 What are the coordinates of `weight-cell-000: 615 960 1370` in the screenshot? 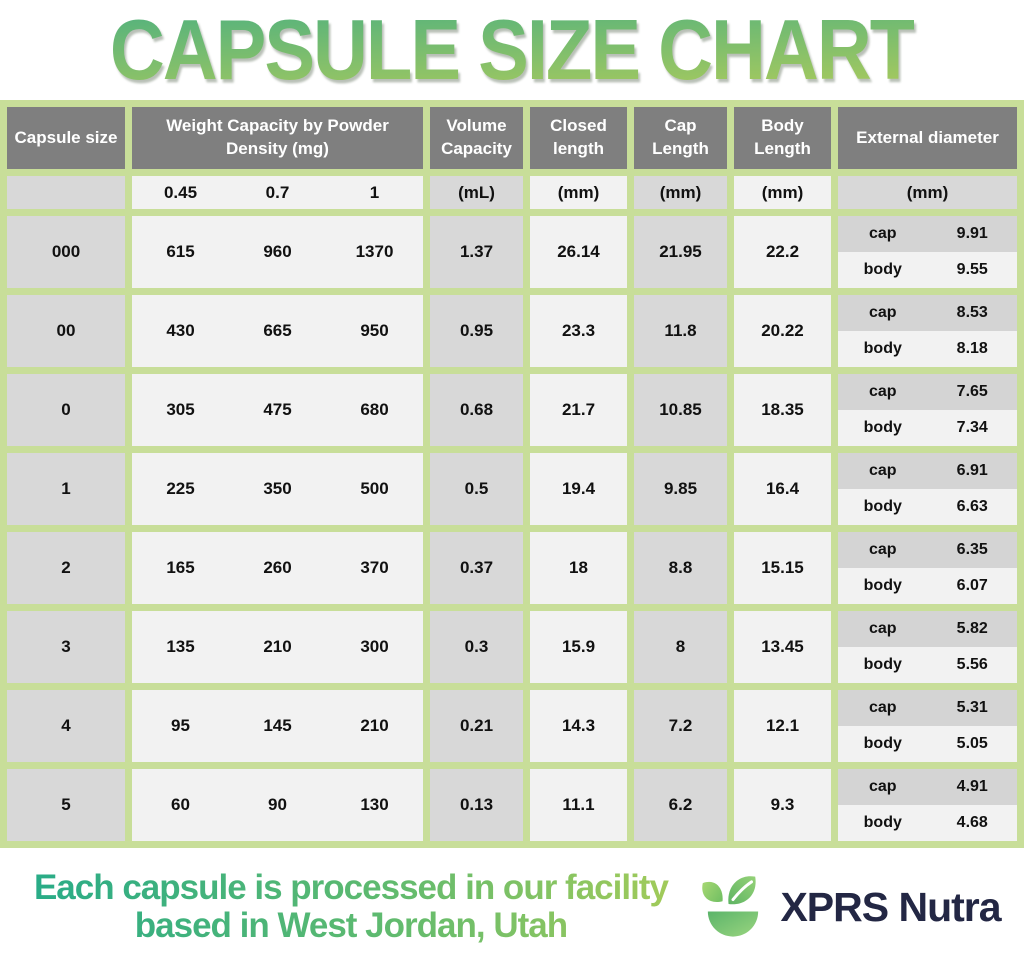 It's located at (277, 252).